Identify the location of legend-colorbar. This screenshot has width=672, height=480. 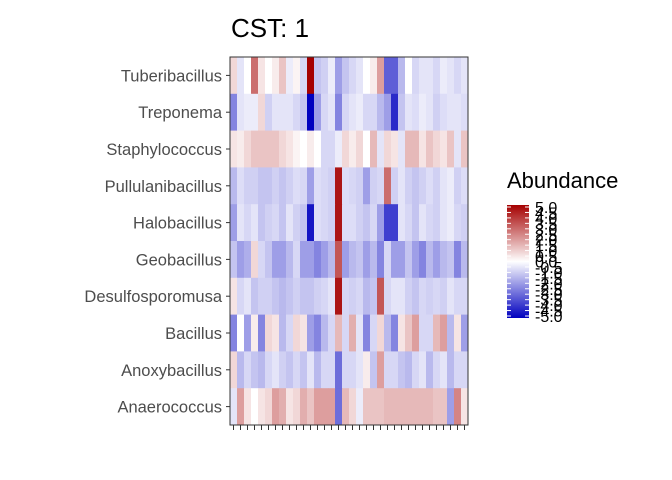
(518, 261).